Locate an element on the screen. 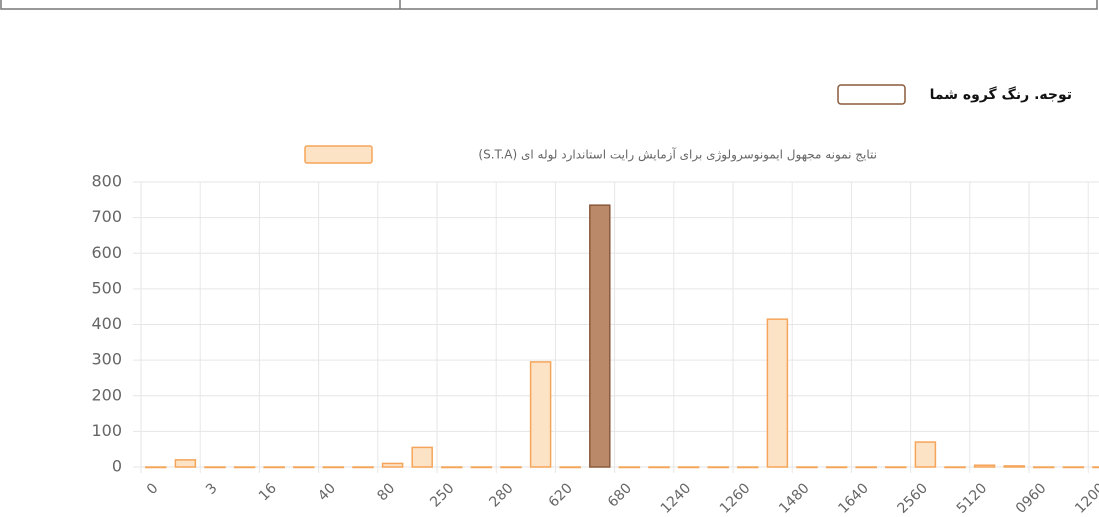 The height and width of the screenshot is (517, 1099). x-tick-label: 280 is located at coordinates (501, 495).